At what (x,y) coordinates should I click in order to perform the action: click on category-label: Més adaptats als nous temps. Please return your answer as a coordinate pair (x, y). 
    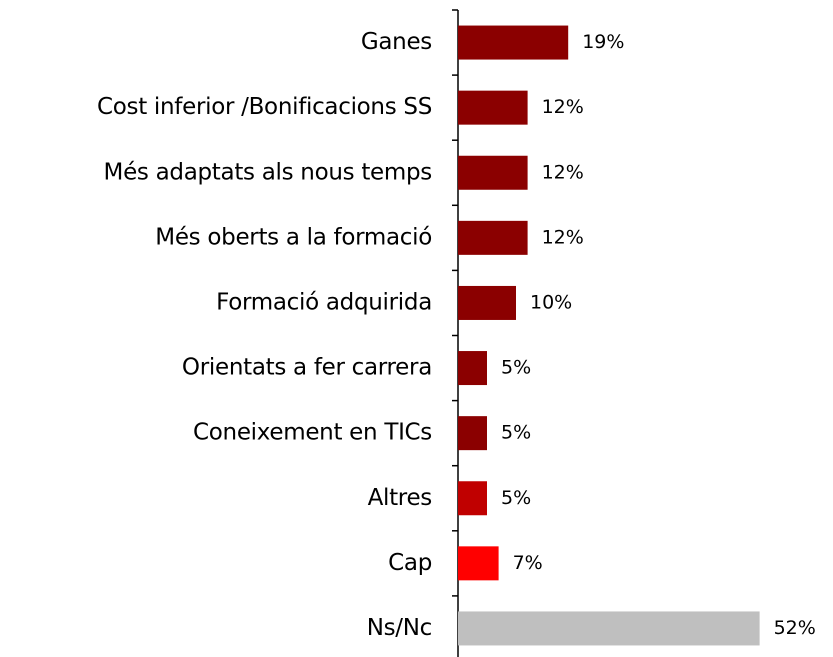
    Looking at the image, I should click on (268, 172).